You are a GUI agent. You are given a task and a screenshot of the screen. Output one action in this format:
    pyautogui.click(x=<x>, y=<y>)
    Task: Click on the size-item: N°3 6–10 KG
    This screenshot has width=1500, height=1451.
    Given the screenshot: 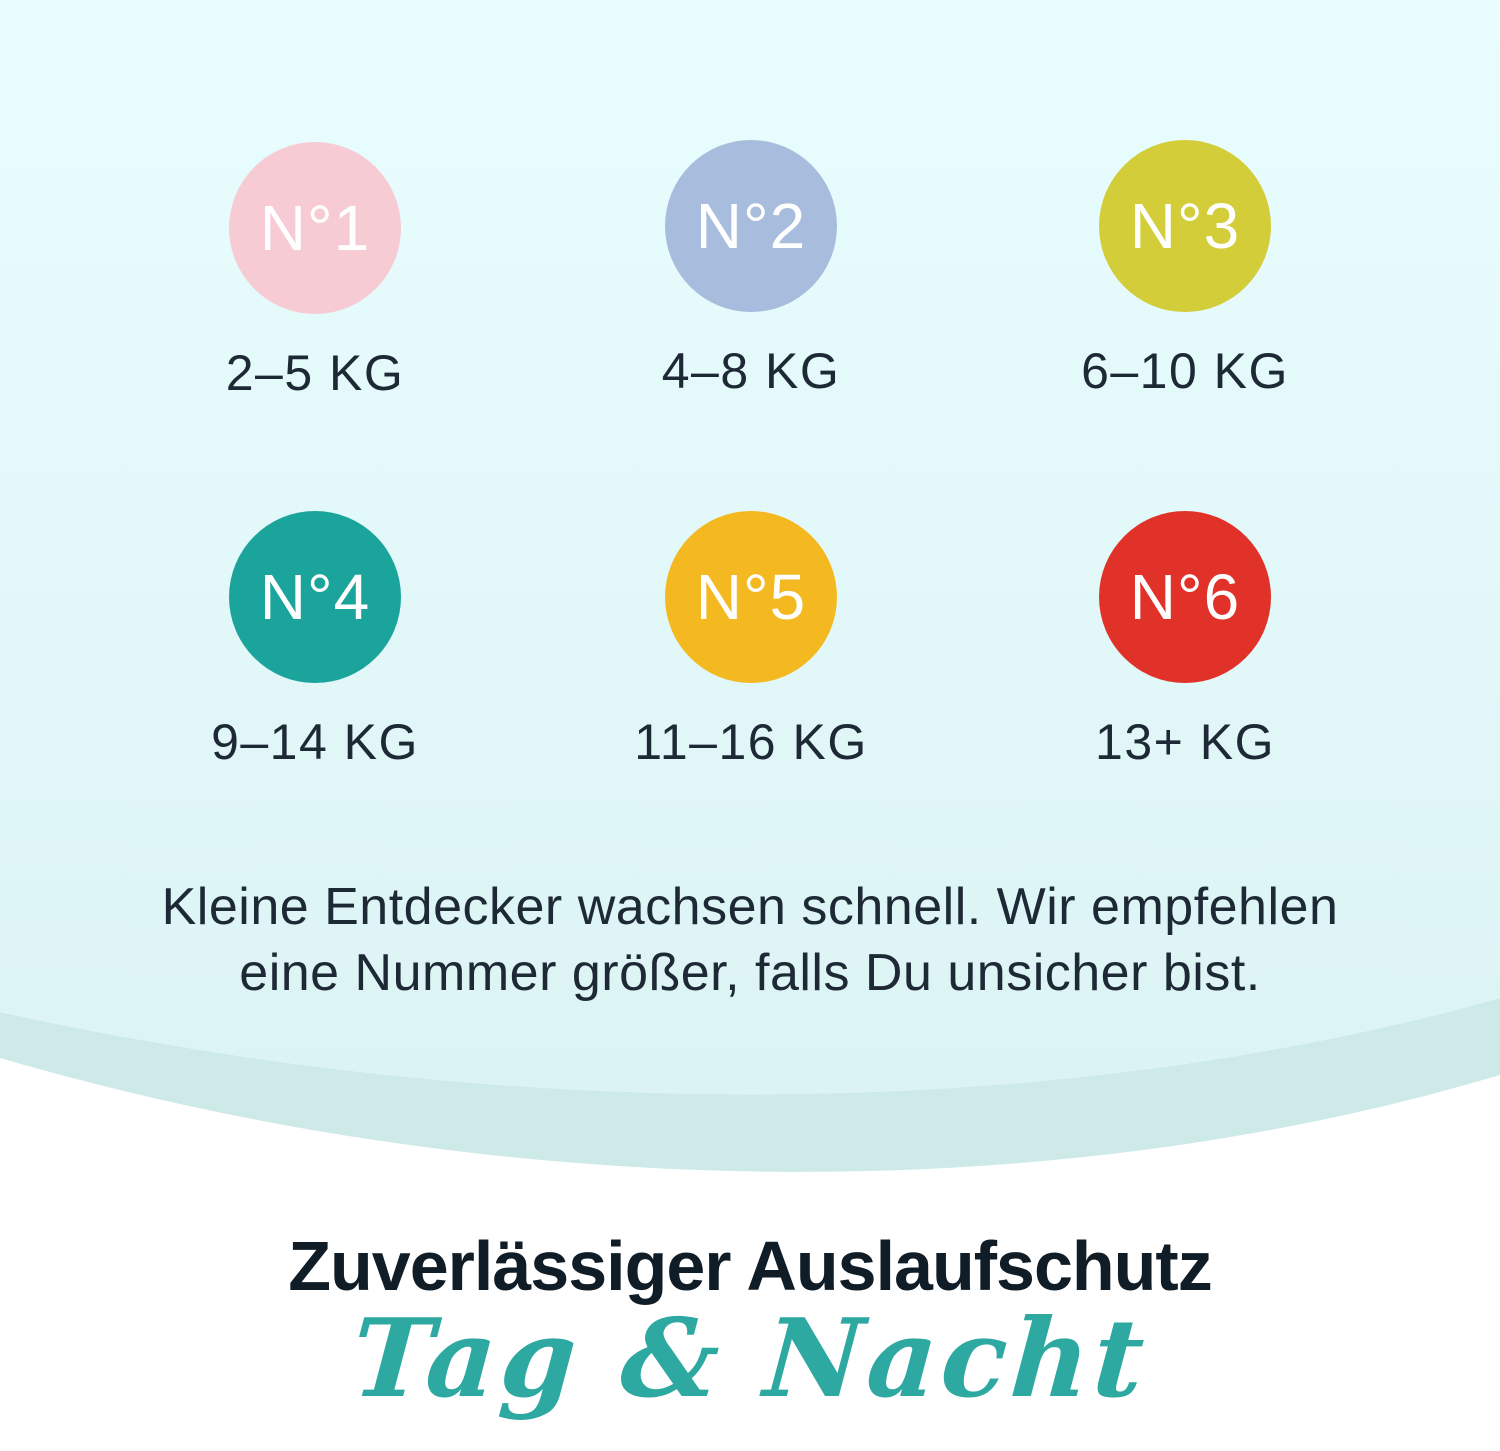 What is the action you would take?
    pyautogui.click(x=1185, y=270)
    